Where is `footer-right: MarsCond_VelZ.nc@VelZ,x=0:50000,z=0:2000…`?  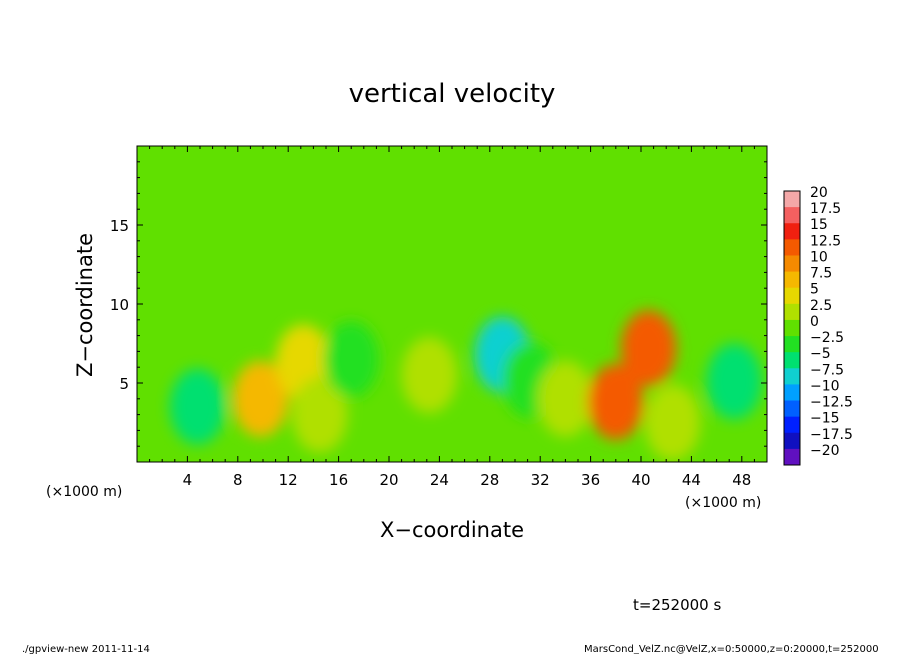 footer-right: MarsCond_VelZ.nc@VelZ,x=0:50000,z=0:2000… is located at coordinates (731, 649).